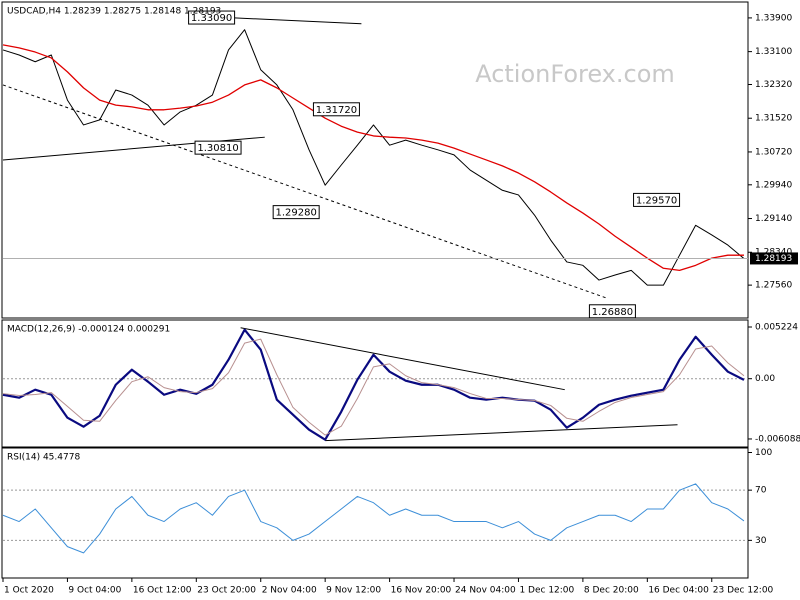 Image resolution: width=800 pixels, height=600 pixels. I want to click on pane-title: RSI(14) 45.4778, so click(43, 458).